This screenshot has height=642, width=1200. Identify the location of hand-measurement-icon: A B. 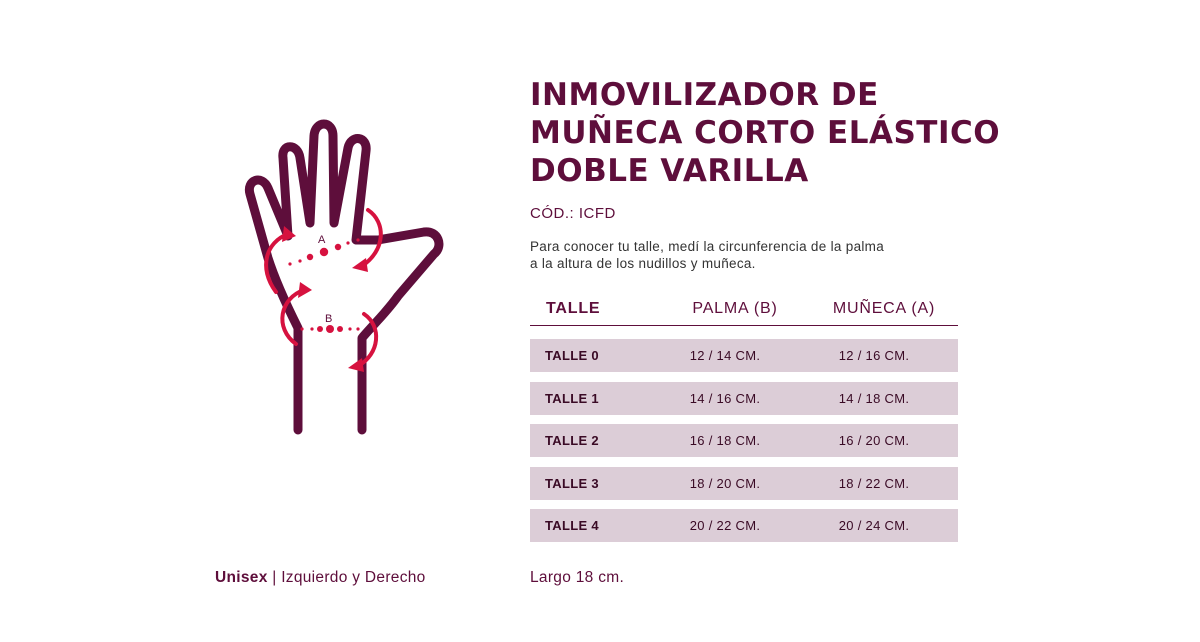
(344, 277).